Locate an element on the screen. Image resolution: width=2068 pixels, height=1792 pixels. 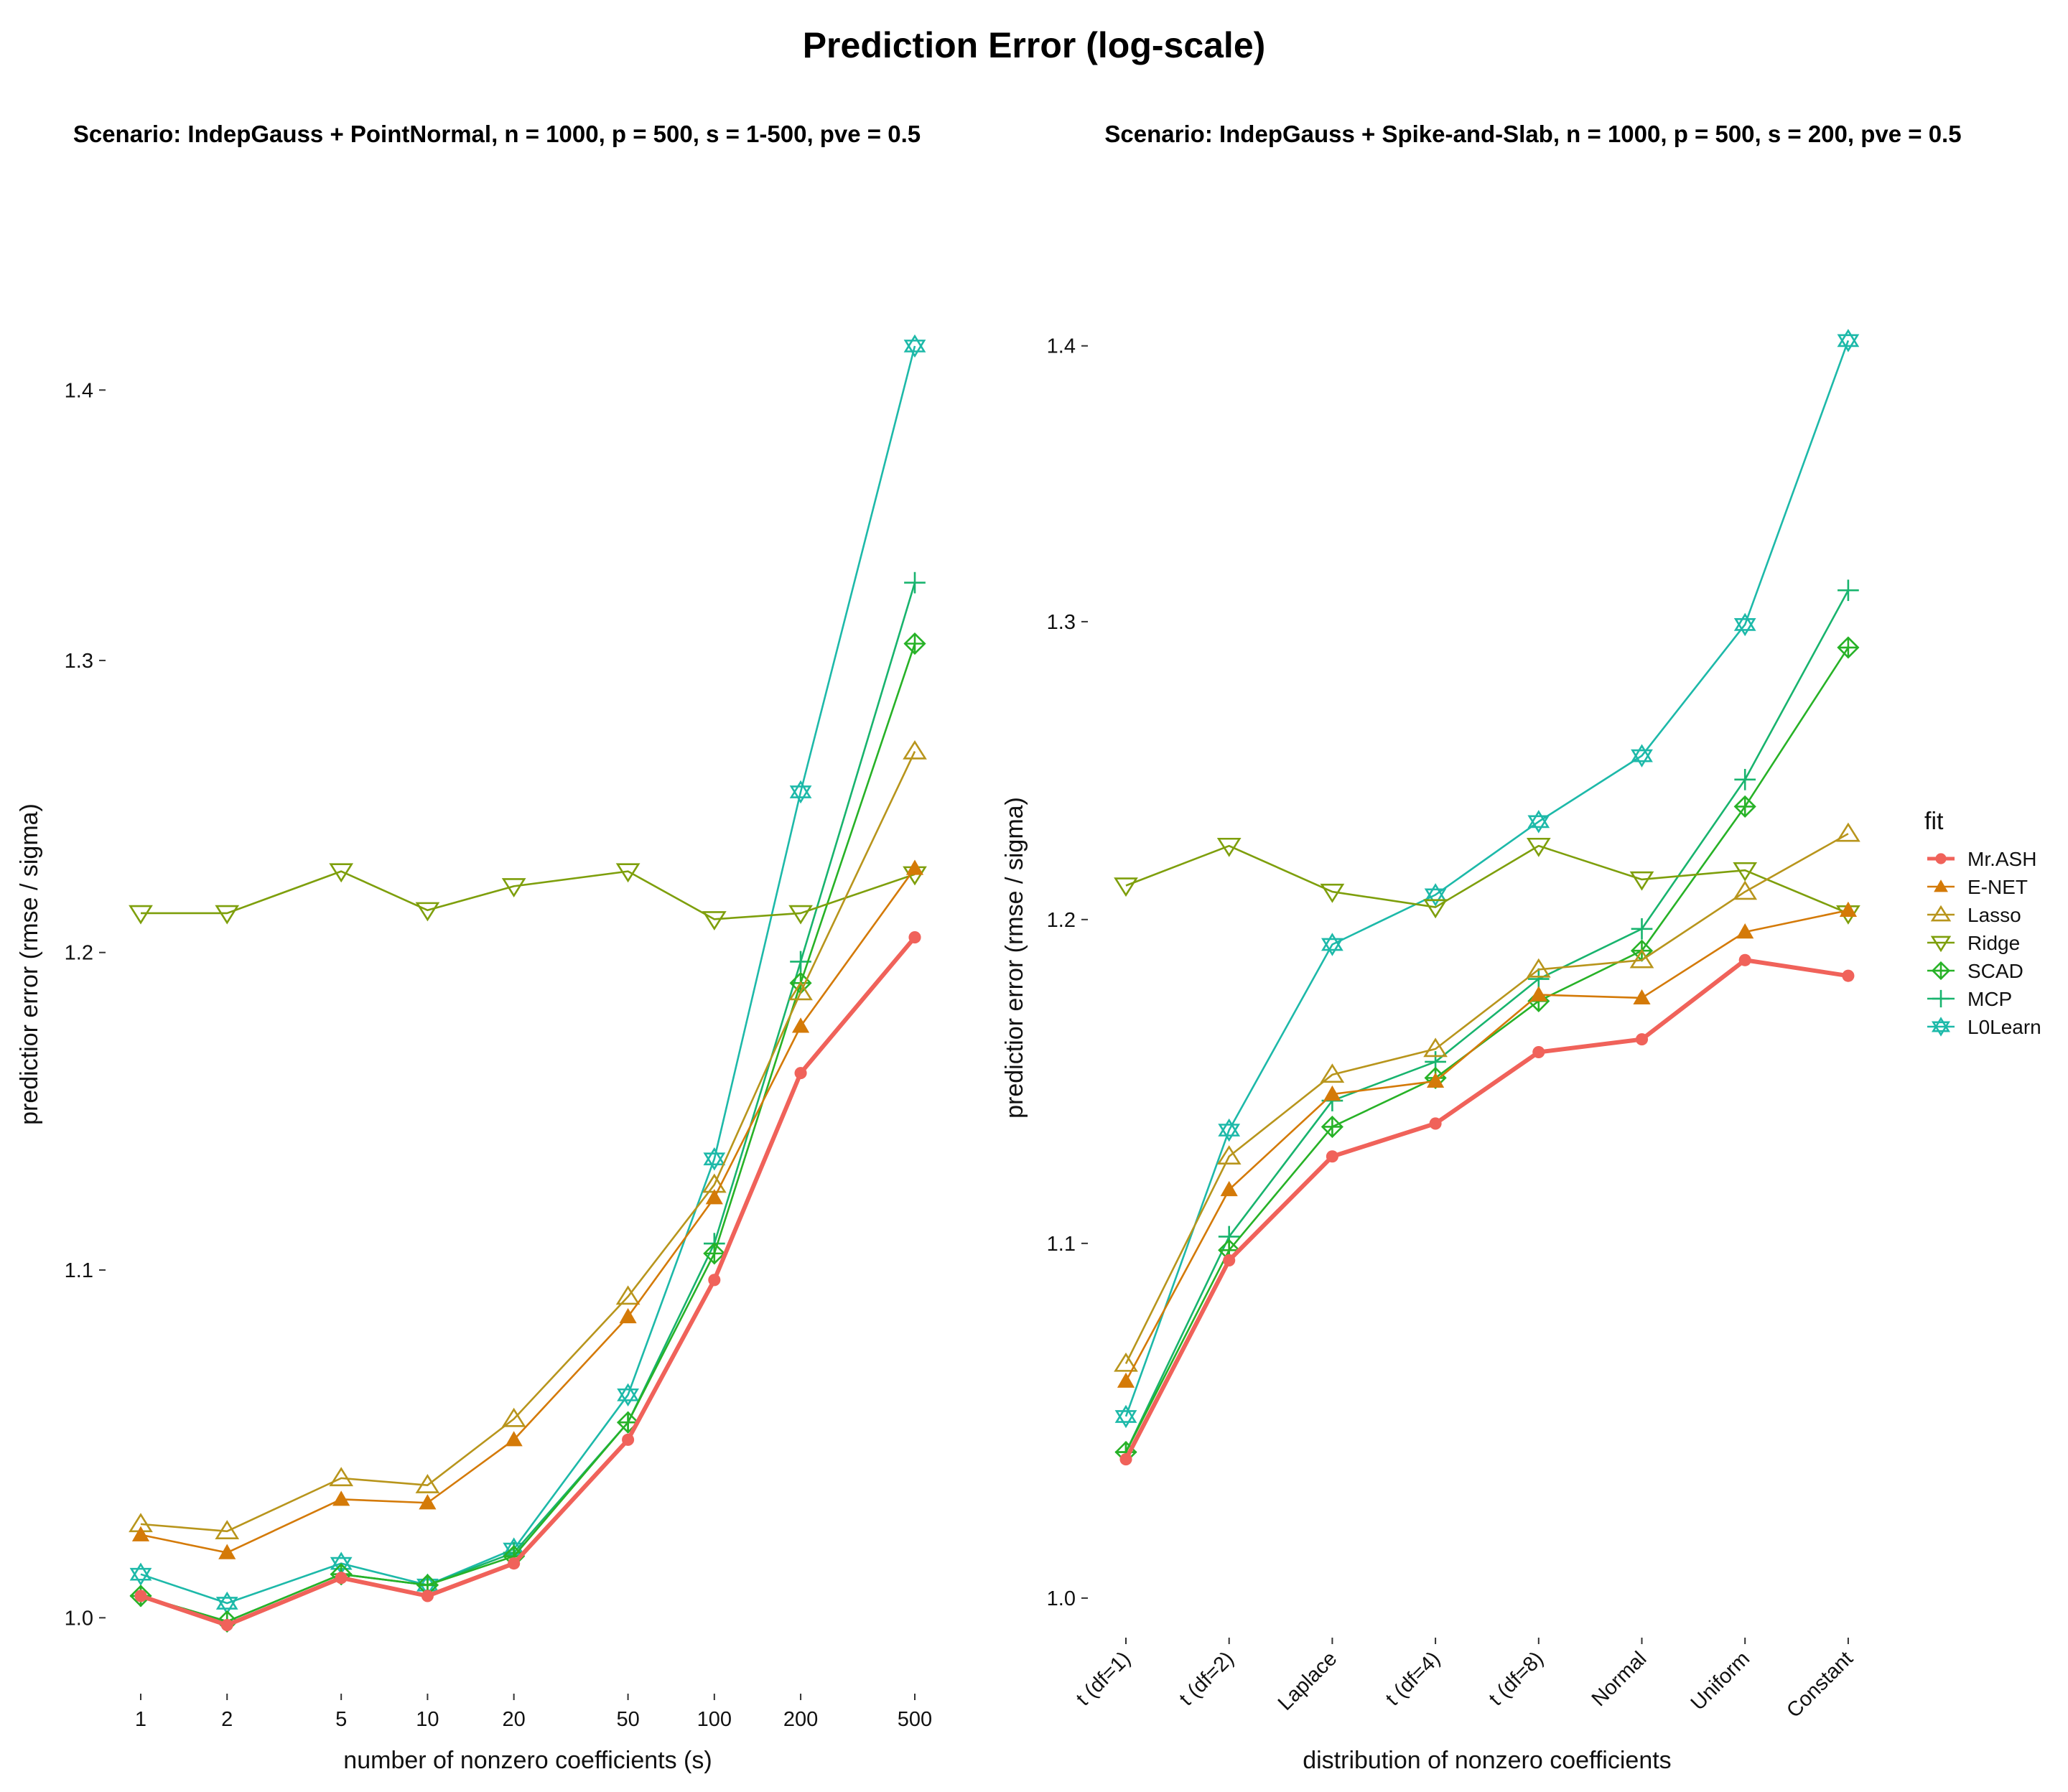
legend-item-ridge: Ridge is located at coordinates (1973, 943).